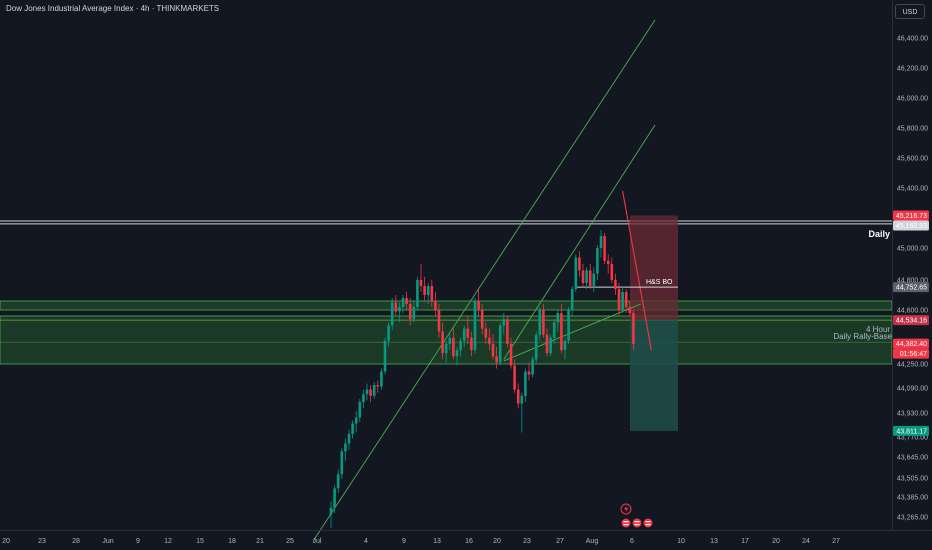  I want to click on price-tag-label: 44,382.40, so click(911, 344).